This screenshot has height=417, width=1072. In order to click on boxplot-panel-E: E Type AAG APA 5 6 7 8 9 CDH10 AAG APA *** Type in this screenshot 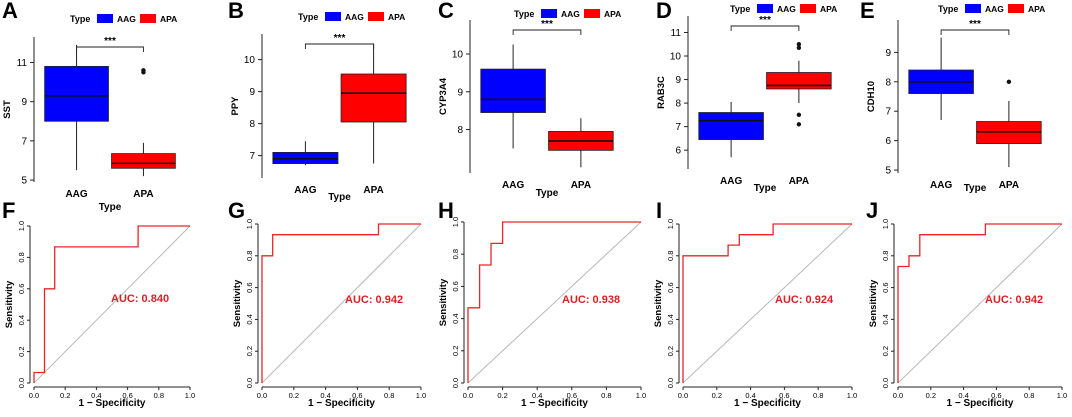, I will do `click(952, 97)`.